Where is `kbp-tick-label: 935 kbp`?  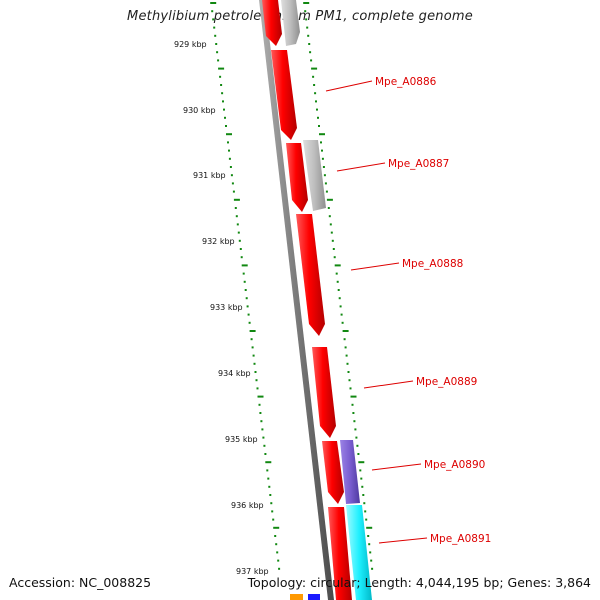 kbp-tick-label: 935 kbp is located at coordinates (241, 439).